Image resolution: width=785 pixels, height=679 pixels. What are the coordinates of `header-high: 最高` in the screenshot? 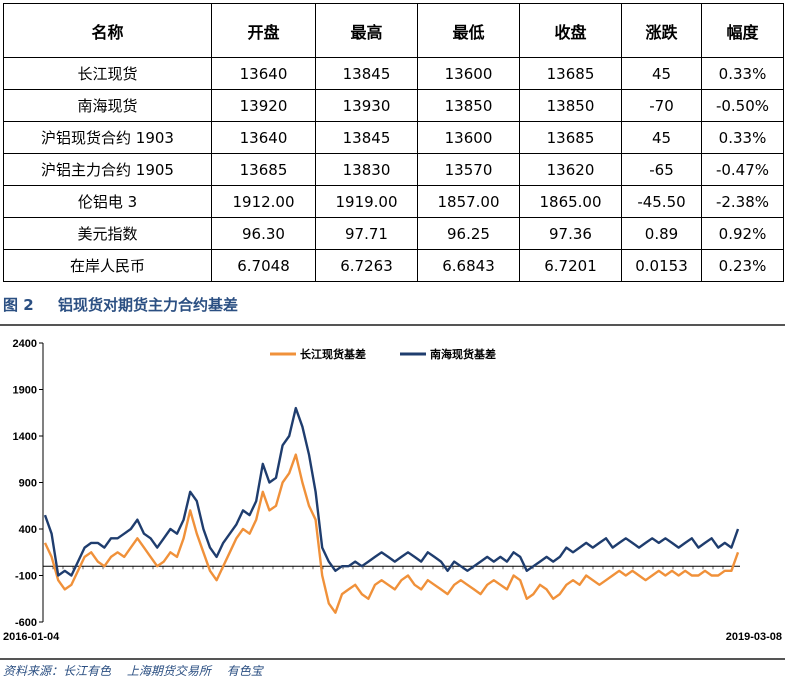 It's located at (366, 30).